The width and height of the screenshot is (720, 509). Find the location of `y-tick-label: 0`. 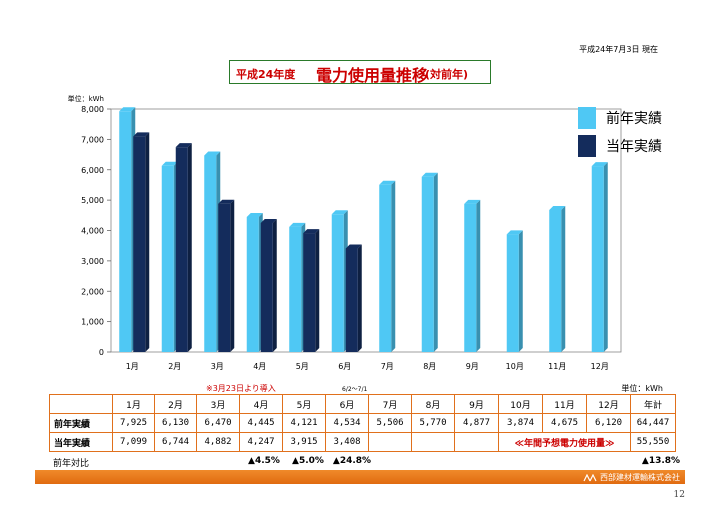

y-tick-label: 0 is located at coordinates (101, 352).